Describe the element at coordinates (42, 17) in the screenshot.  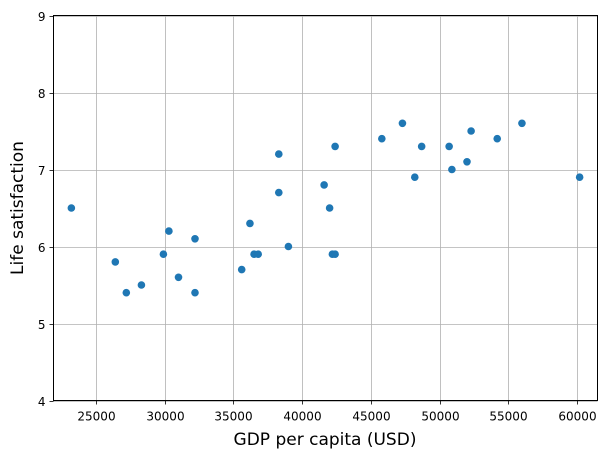
I see `y-tick-label: 9` at that location.